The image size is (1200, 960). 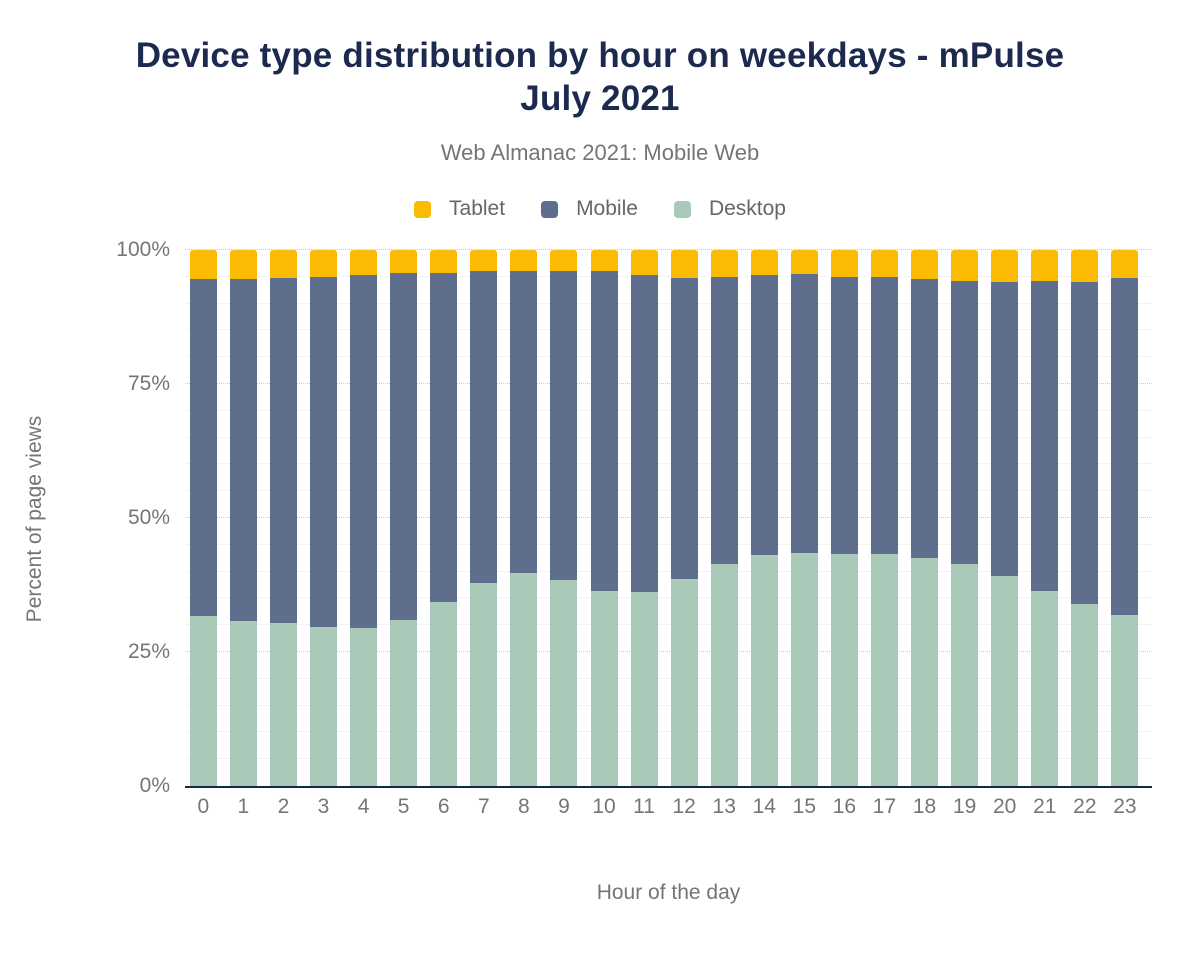 I want to click on legend-item-mobile: Mobile, so click(x=589, y=209).